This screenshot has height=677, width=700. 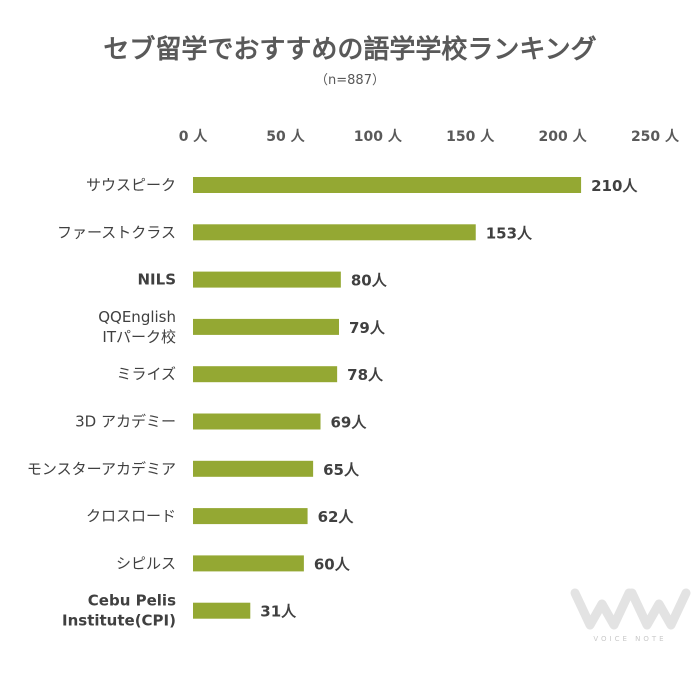 I want to click on data-label: 69人, so click(x=349, y=423).